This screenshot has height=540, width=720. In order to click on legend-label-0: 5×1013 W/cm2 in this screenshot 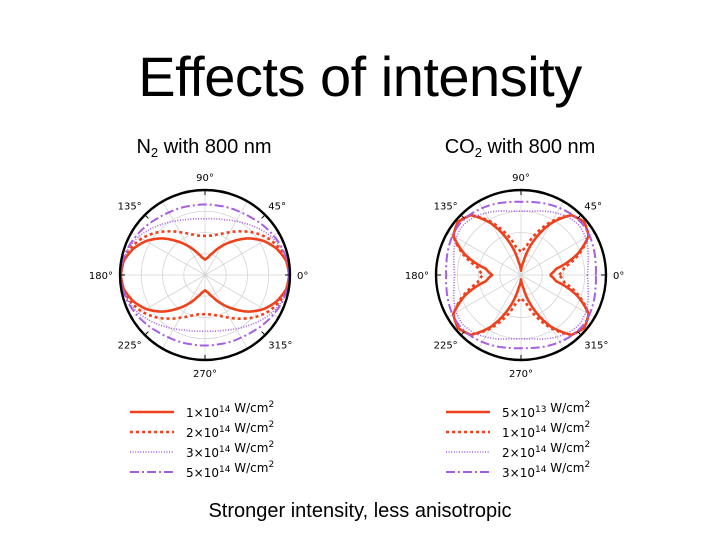, I will do `click(546, 410)`.